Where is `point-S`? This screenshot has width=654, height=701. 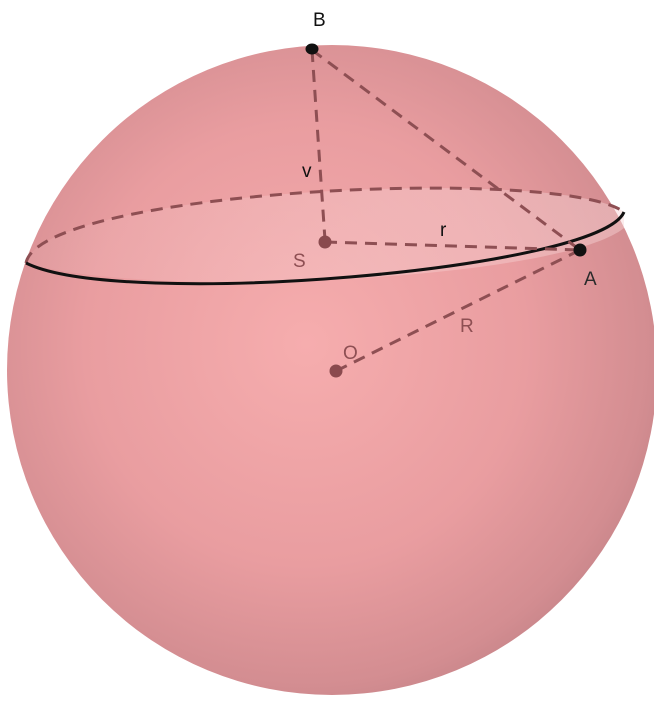
point-S is located at coordinates (325, 242).